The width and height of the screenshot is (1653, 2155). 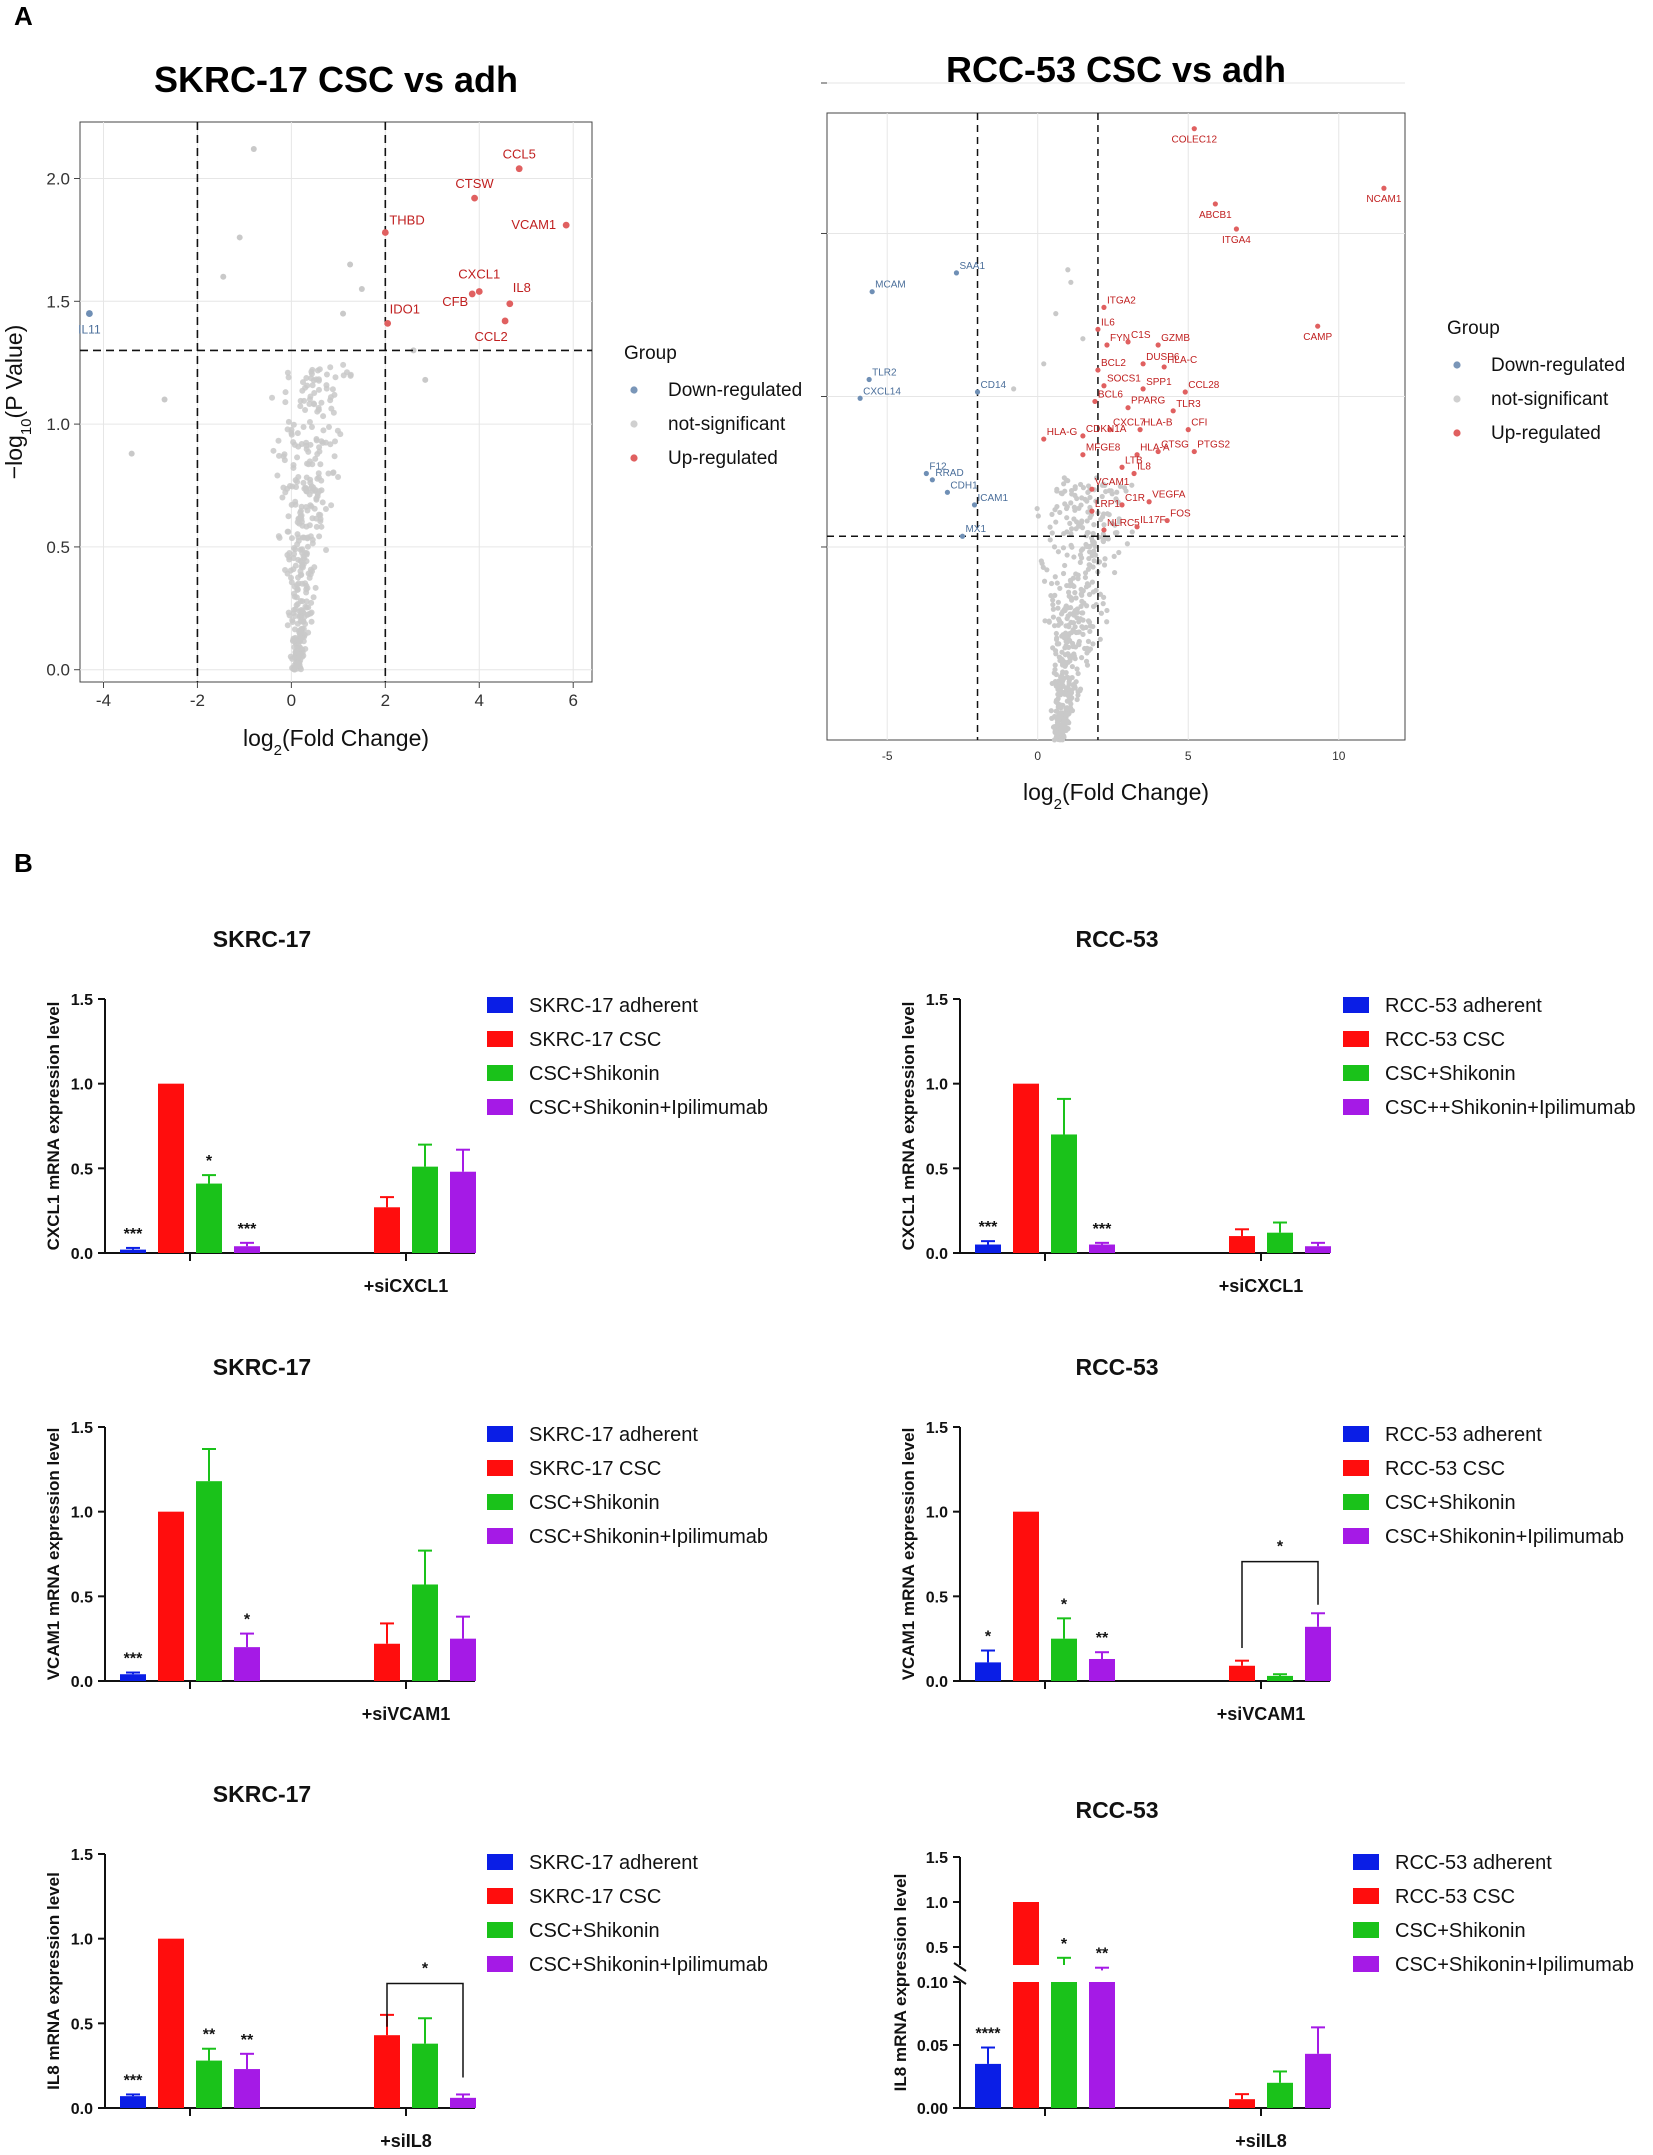 I want to click on subscript: 10, so click(x=26, y=426).